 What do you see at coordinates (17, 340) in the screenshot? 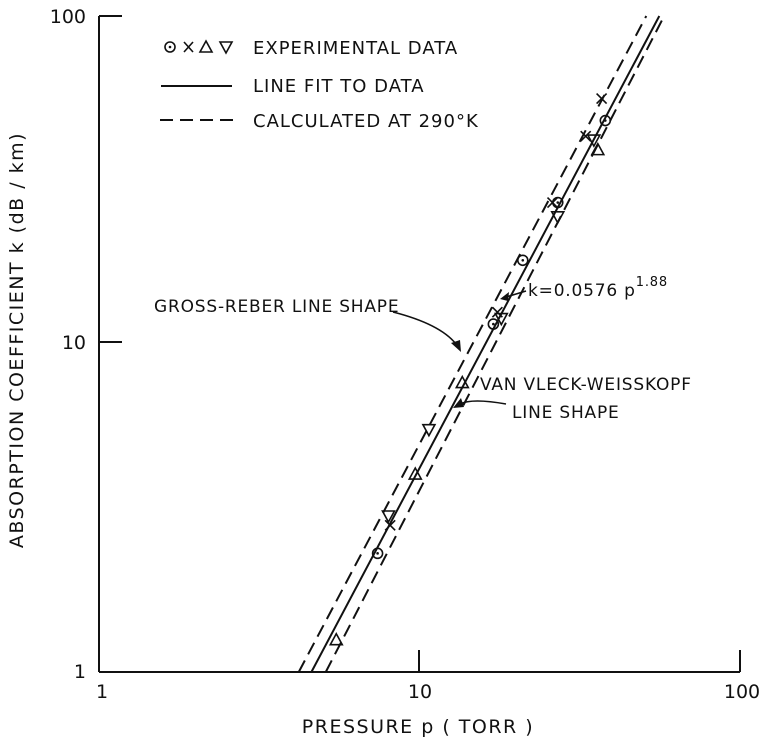
I see `y-axis-title: ABSORPTION COEFFICIENT k (dB / km)` at bounding box center [17, 340].